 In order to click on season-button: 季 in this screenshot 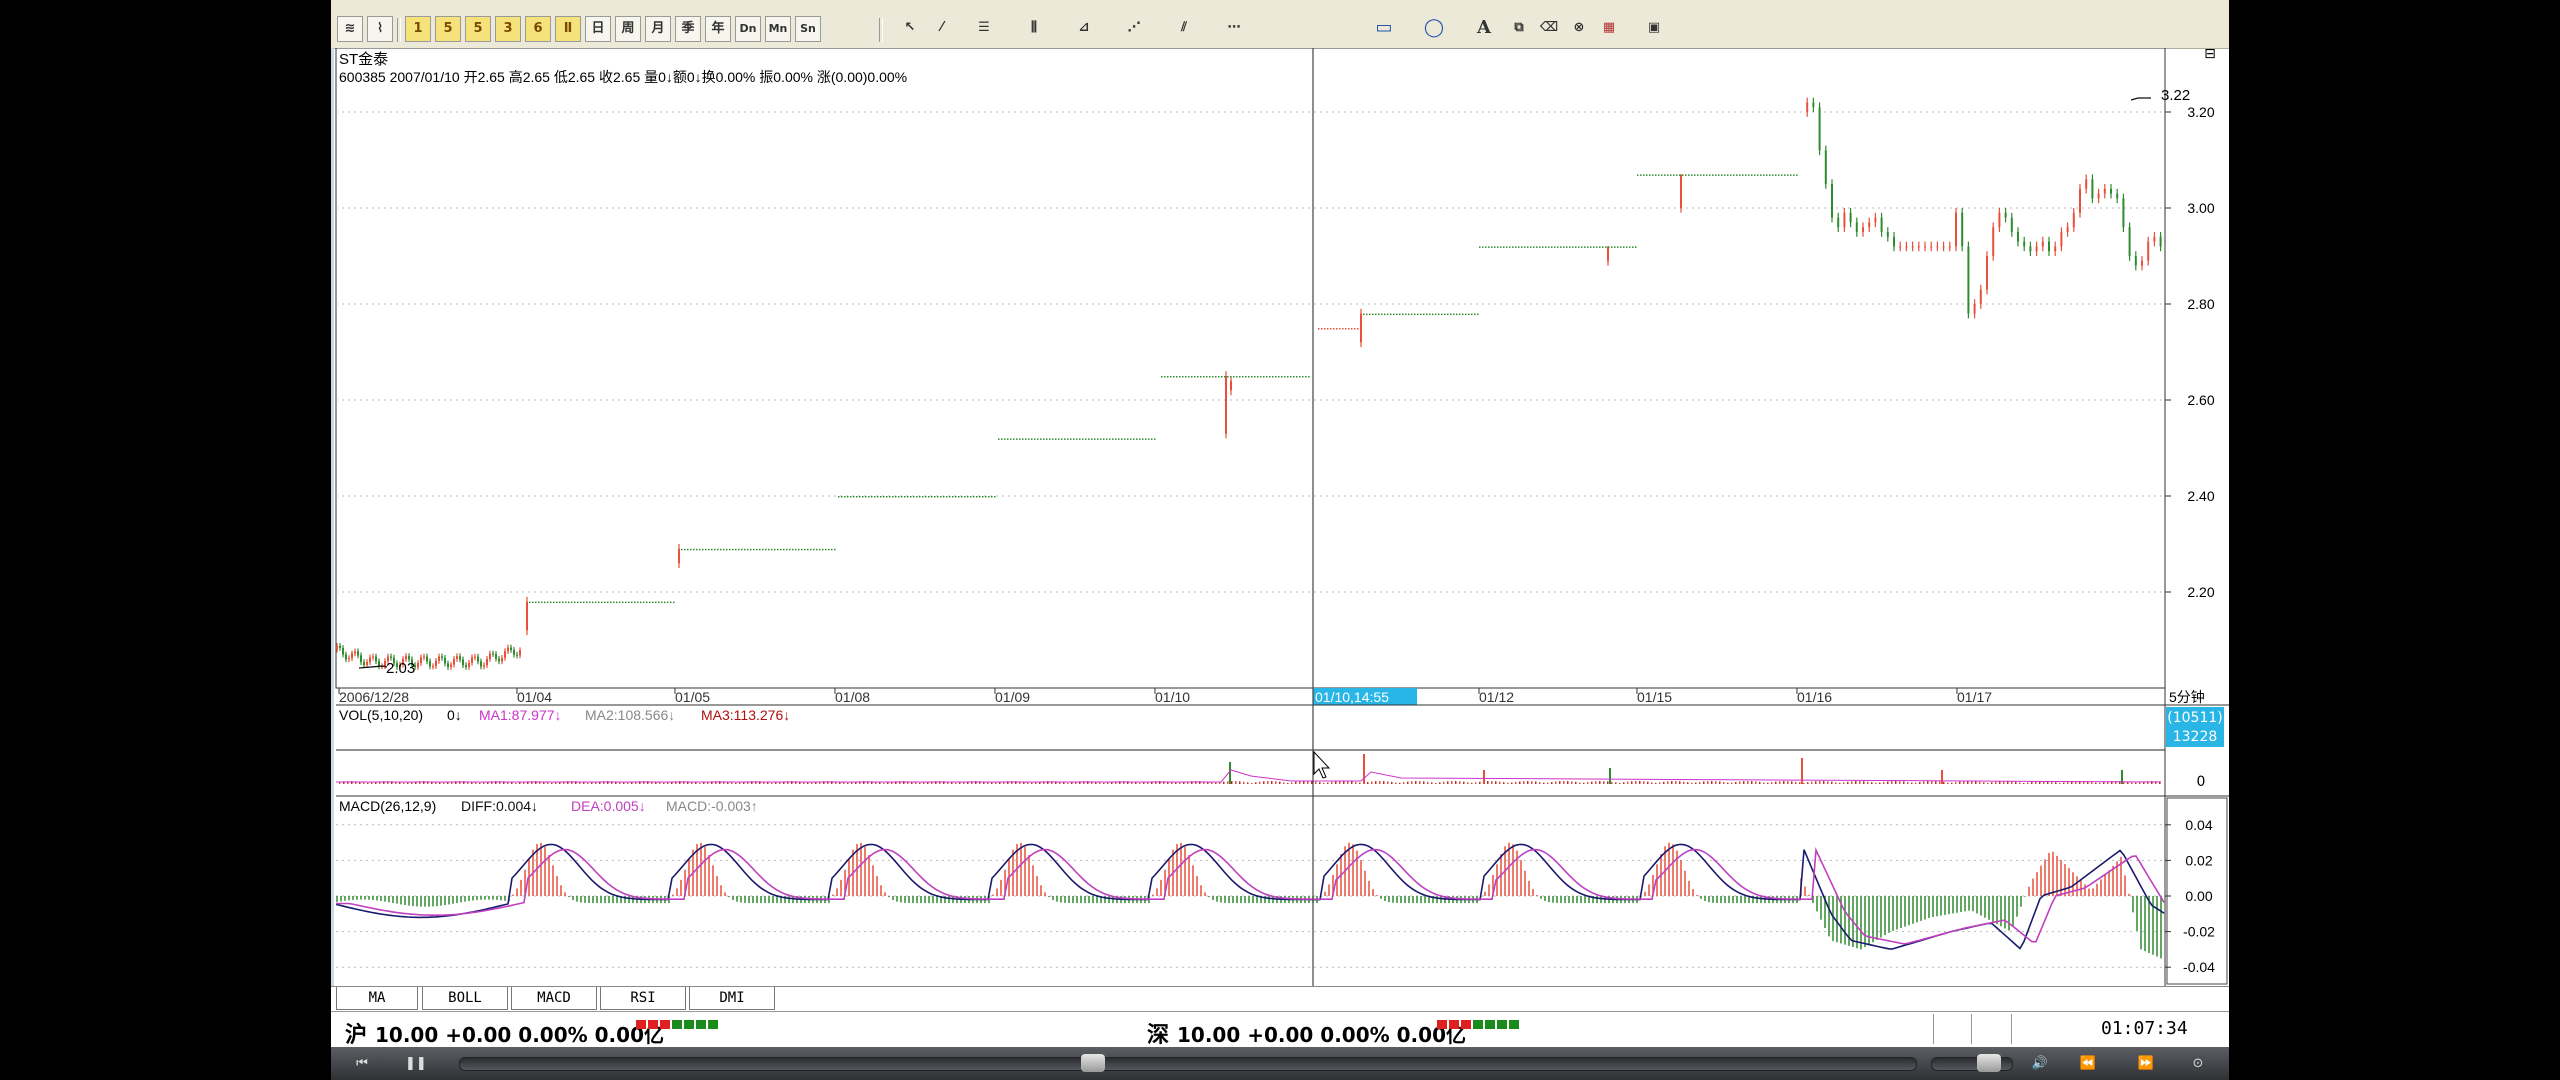, I will do `click(688, 29)`.